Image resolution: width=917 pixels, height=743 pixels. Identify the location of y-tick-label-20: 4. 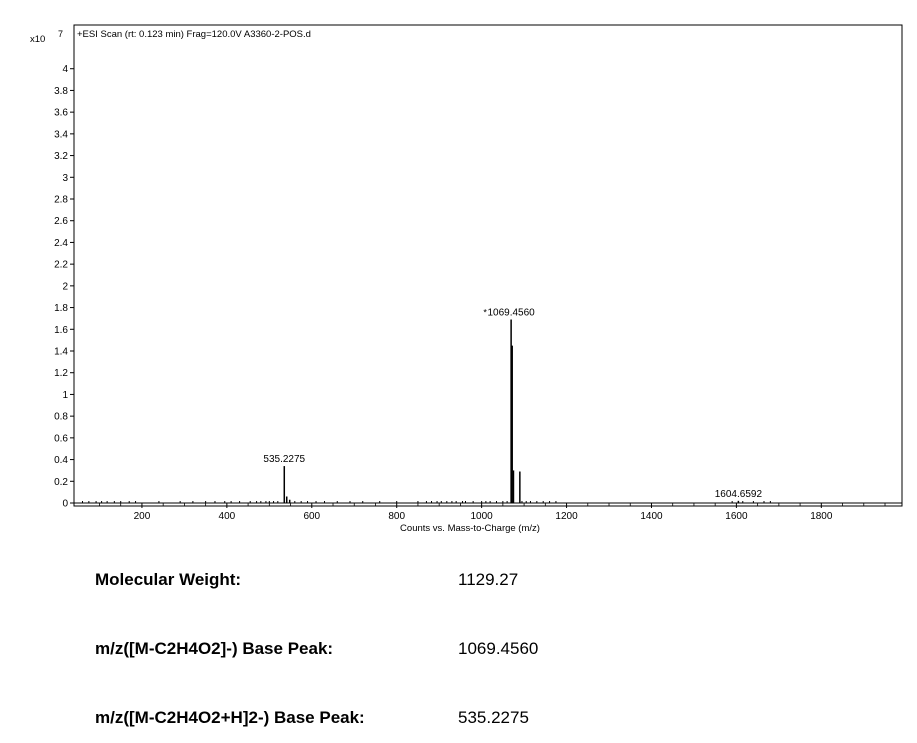
(65, 69).